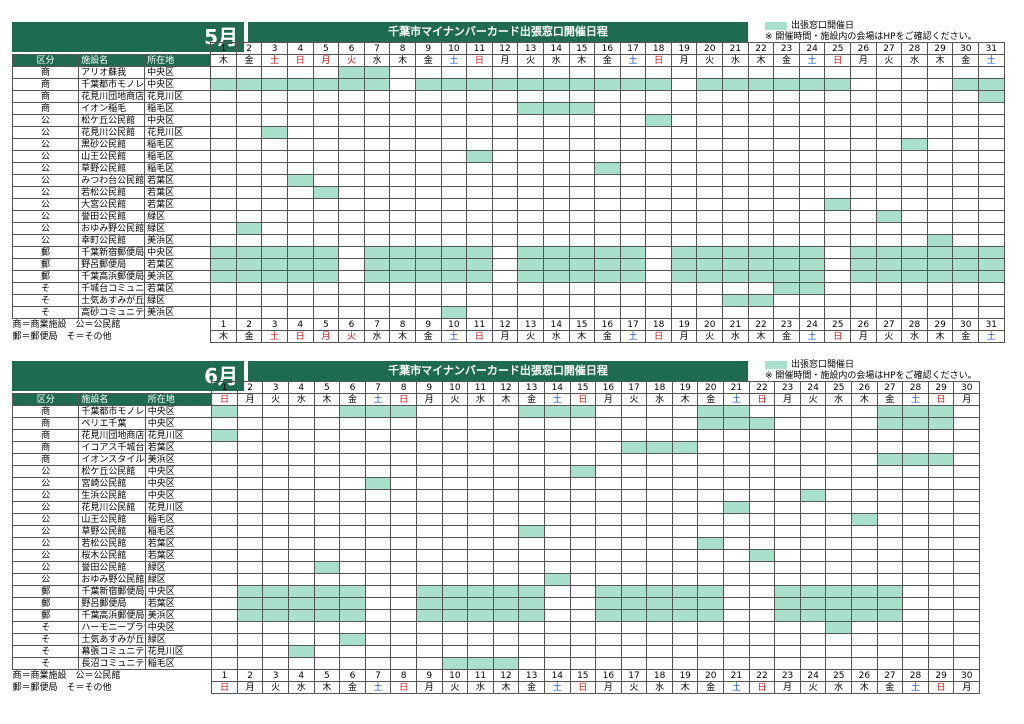 Image resolution: width=1024 pixels, height=724 pixels. Describe the element at coordinates (495, 435) in the screenshot. I see `facility-row: 商花見川団地商店街花見川区` at that location.